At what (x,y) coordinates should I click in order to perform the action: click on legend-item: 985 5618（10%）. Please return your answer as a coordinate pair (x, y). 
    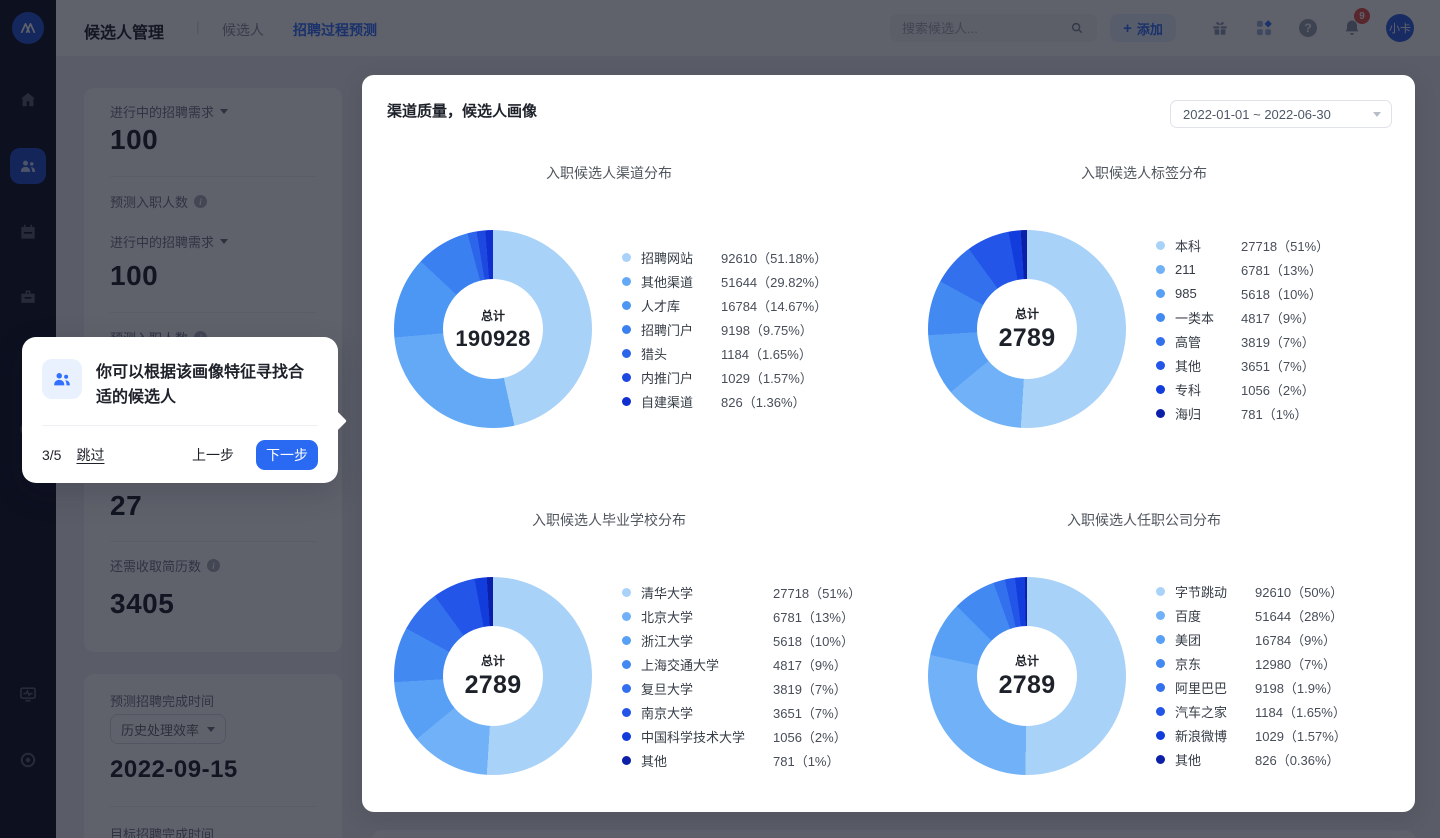
    Looking at the image, I should click on (1242, 293).